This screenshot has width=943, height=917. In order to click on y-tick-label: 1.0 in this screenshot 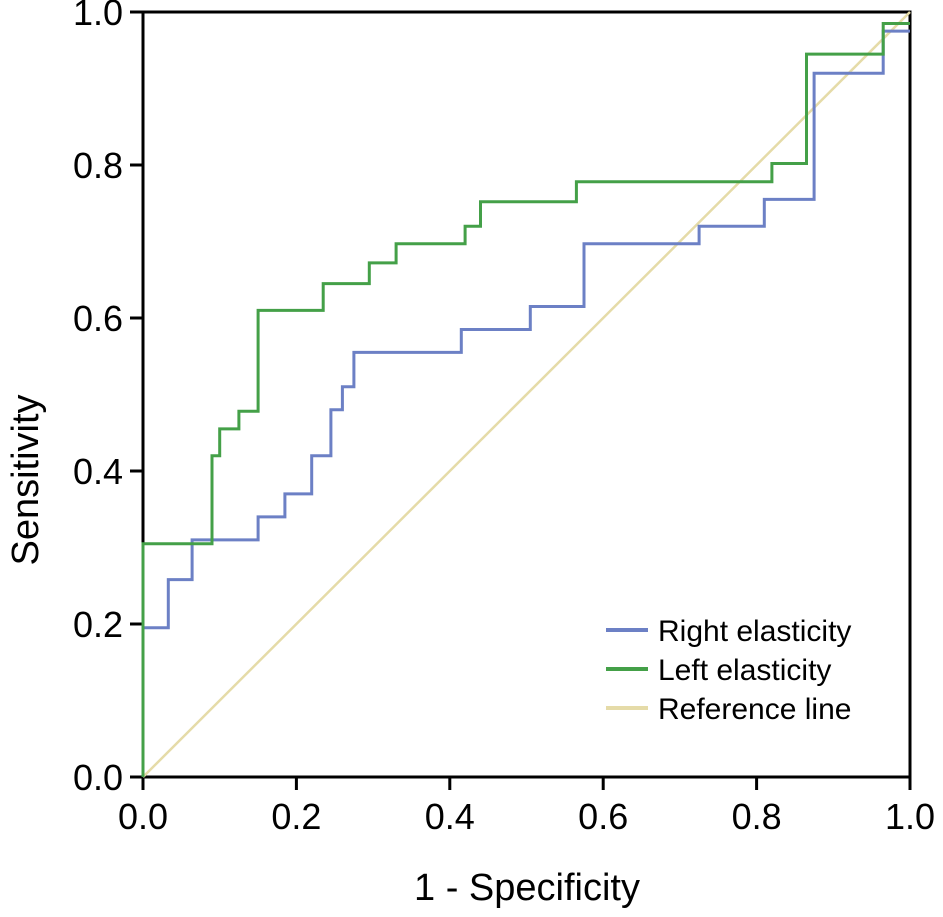, I will do `click(98, 16)`.